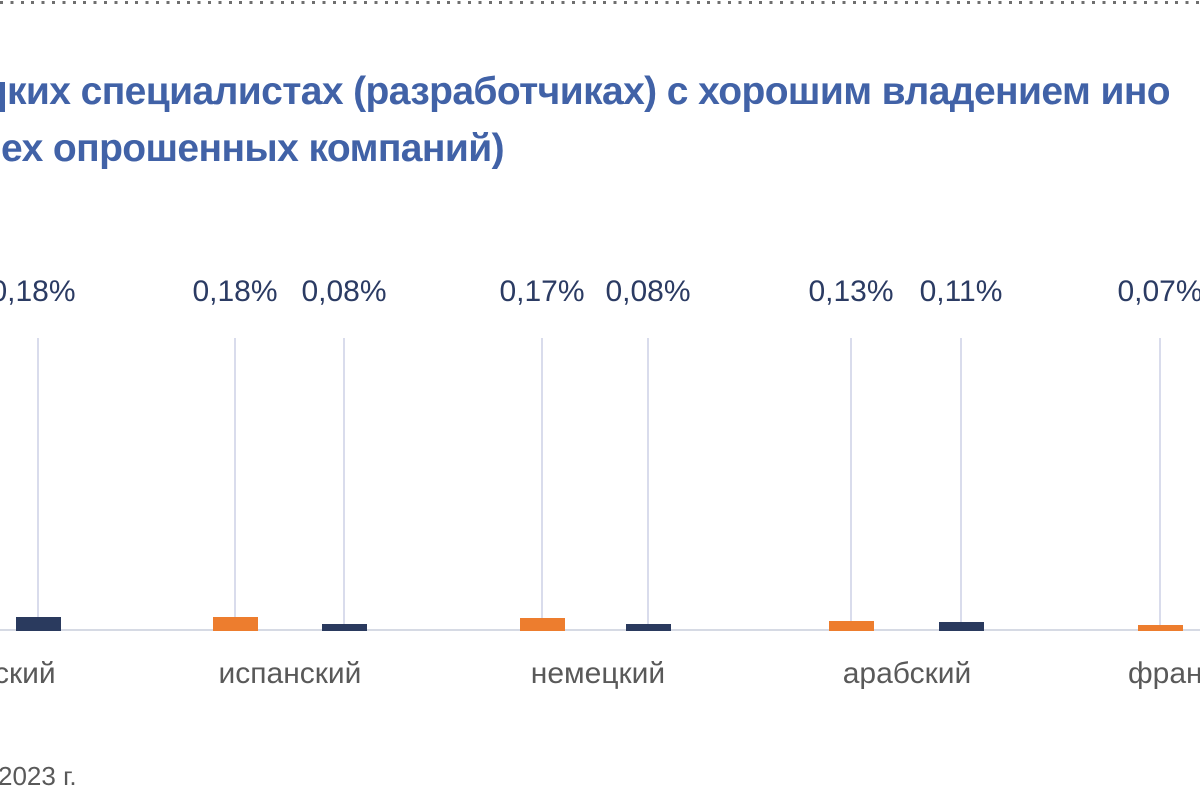 The height and width of the screenshot is (800, 1200). What do you see at coordinates (28, 673) in the screenshot?
I see `category-label: ский` at bounding box center [28, 673].